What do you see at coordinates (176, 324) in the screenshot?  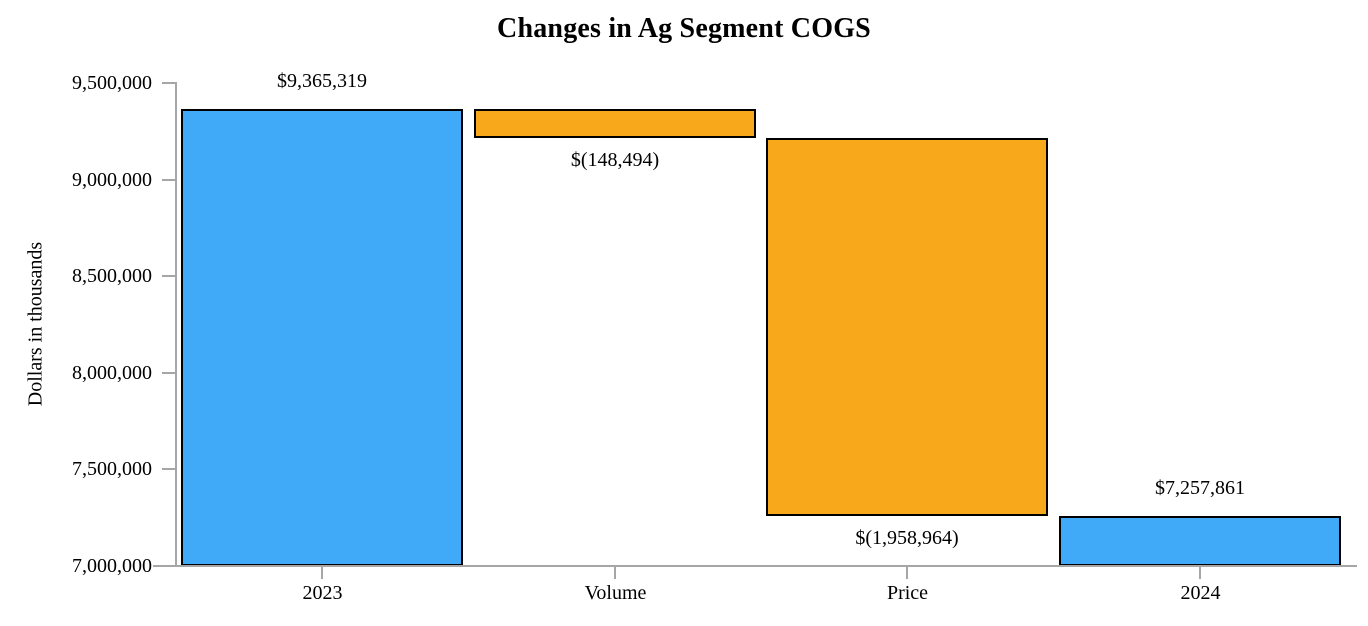 I see `y-axis-line` at bounding box center [176, 324].